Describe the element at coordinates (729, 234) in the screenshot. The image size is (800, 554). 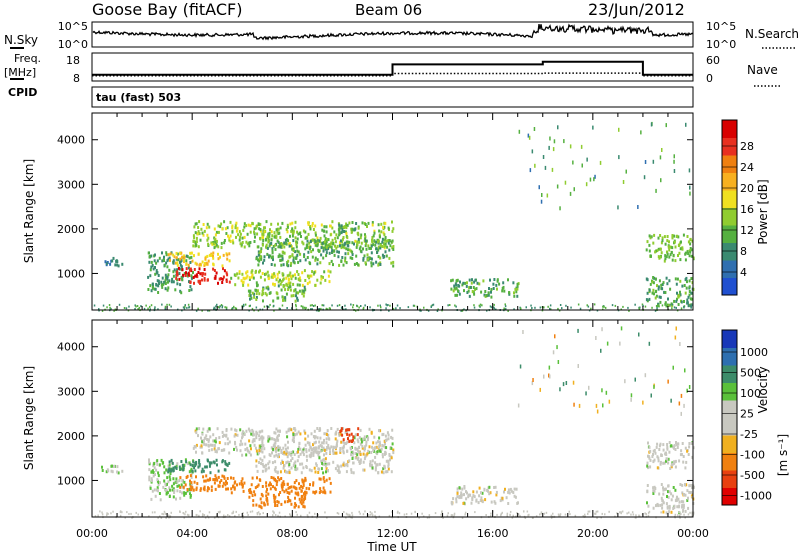
I see `colorbar-segment` at that location.